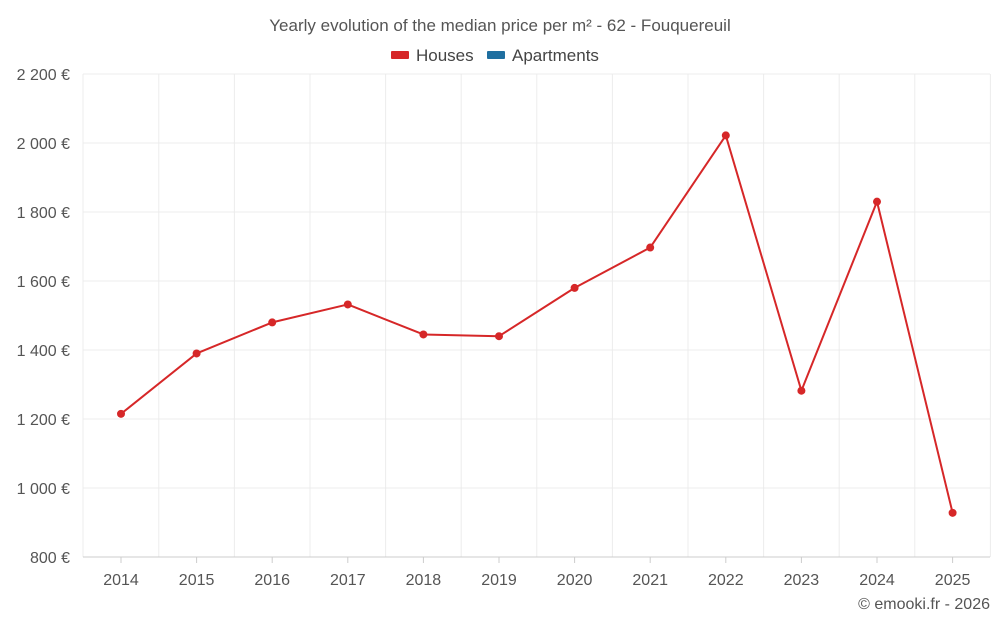  I want to click on x-tick-label: 2021, so click(650, 580).